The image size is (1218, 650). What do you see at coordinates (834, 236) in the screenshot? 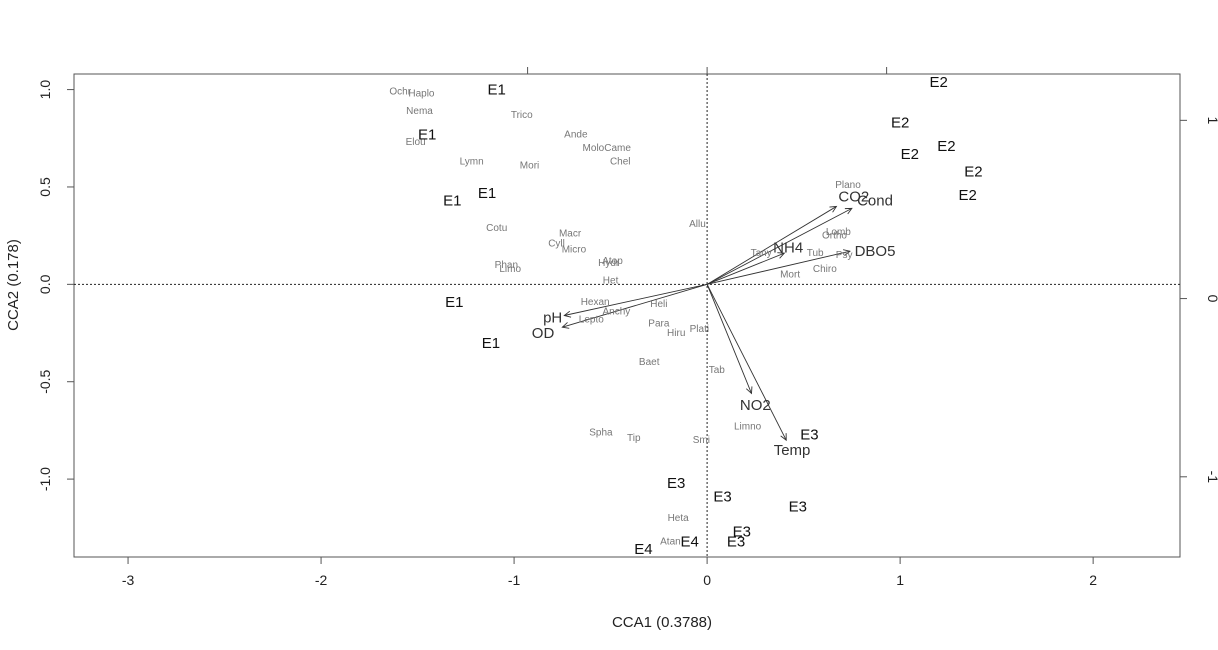
I see `species-label: Ortho` at bounding box center [834, 236].